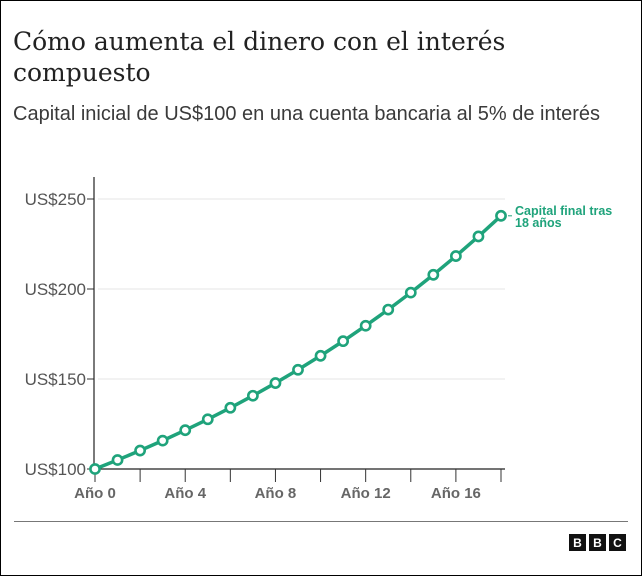  I want to click on y-tick-label: US$100, so click(55, 469).